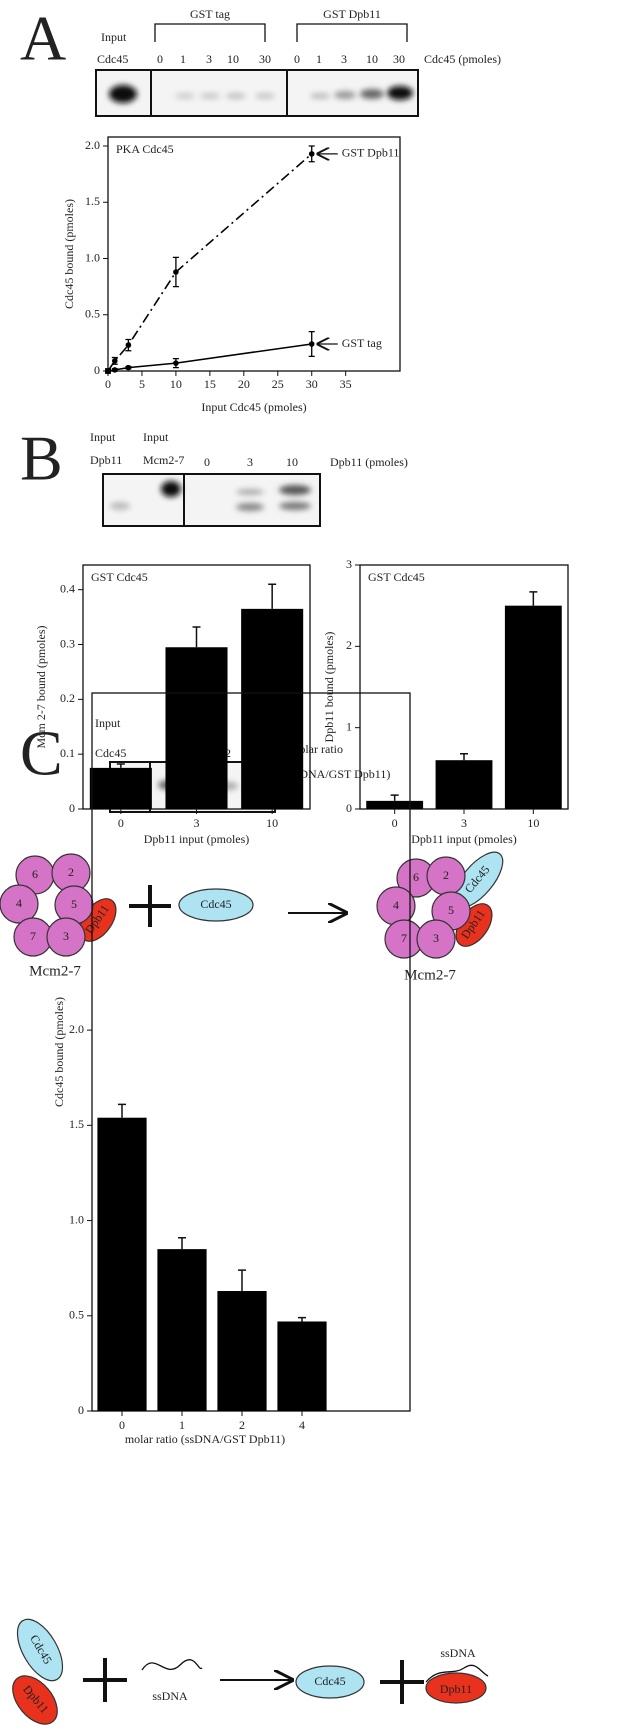 The height and width of the screenshot is (1736, 633). I want to click on x-tick-label: 1, so click(182, 1425).